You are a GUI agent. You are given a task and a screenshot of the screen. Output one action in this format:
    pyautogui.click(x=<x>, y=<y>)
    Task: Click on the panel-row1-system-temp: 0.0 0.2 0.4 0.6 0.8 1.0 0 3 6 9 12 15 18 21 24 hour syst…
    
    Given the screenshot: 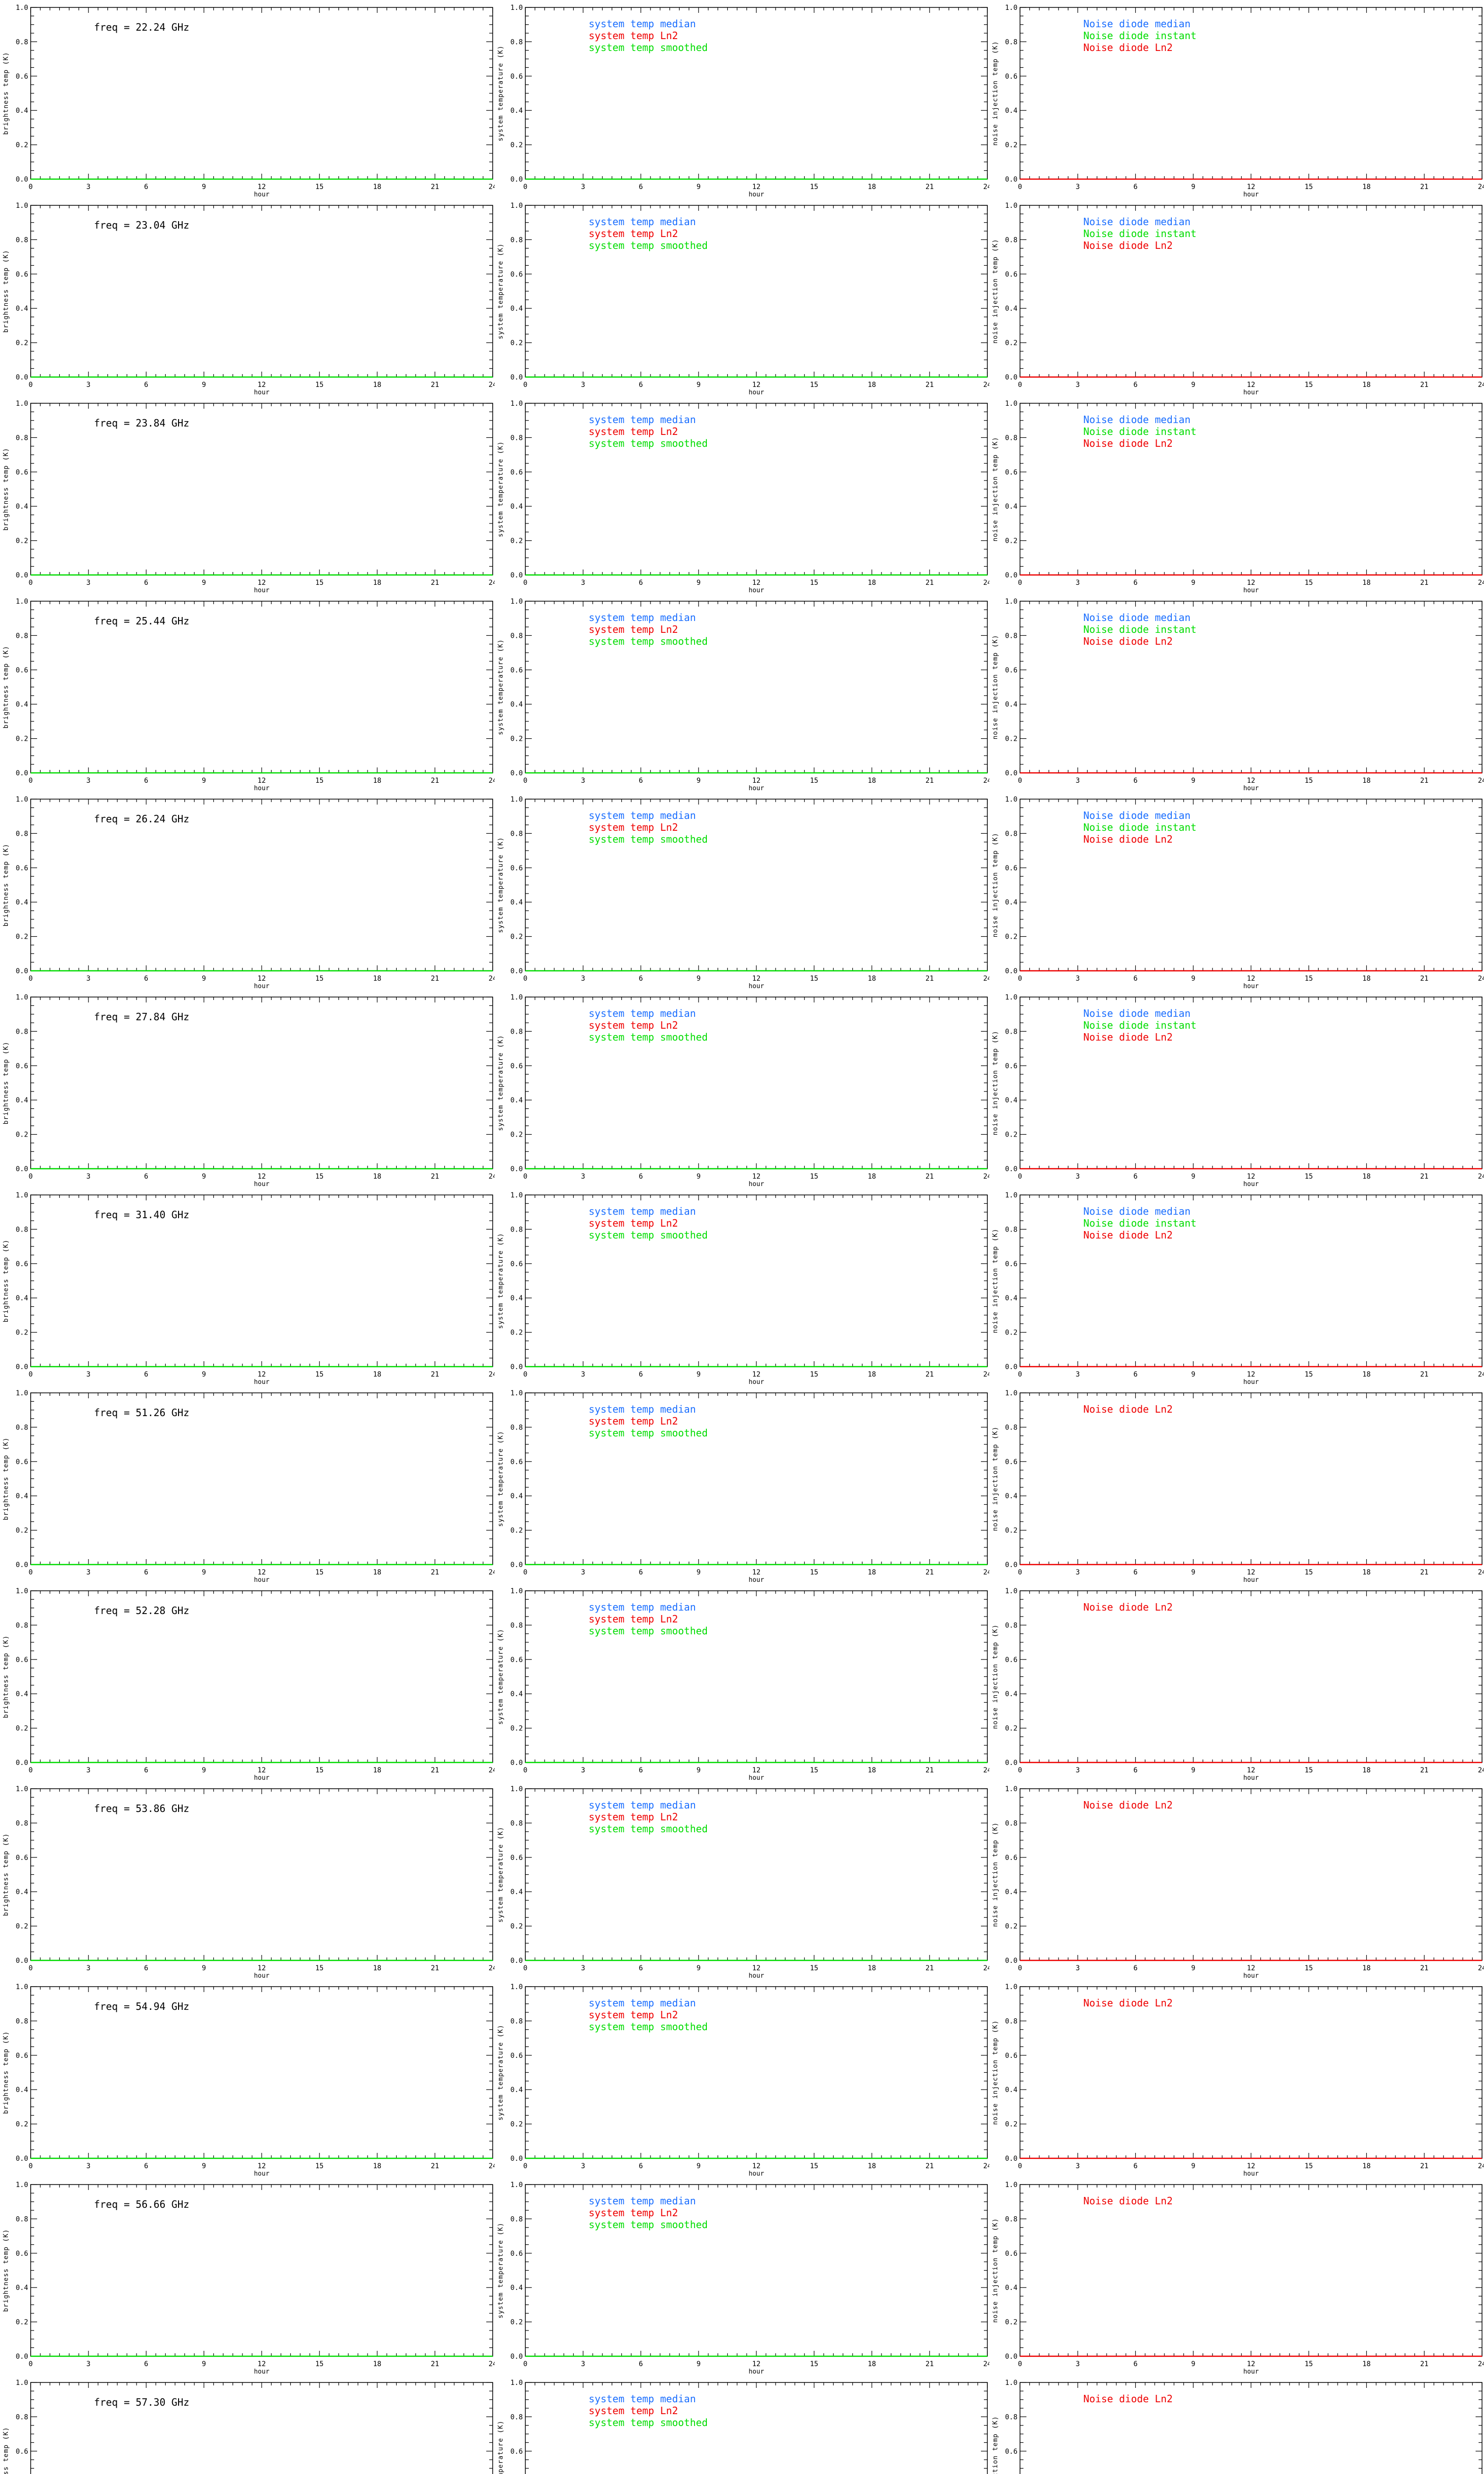 What is the action you would take?
    pyautogui.click(x=743, y=101)
    